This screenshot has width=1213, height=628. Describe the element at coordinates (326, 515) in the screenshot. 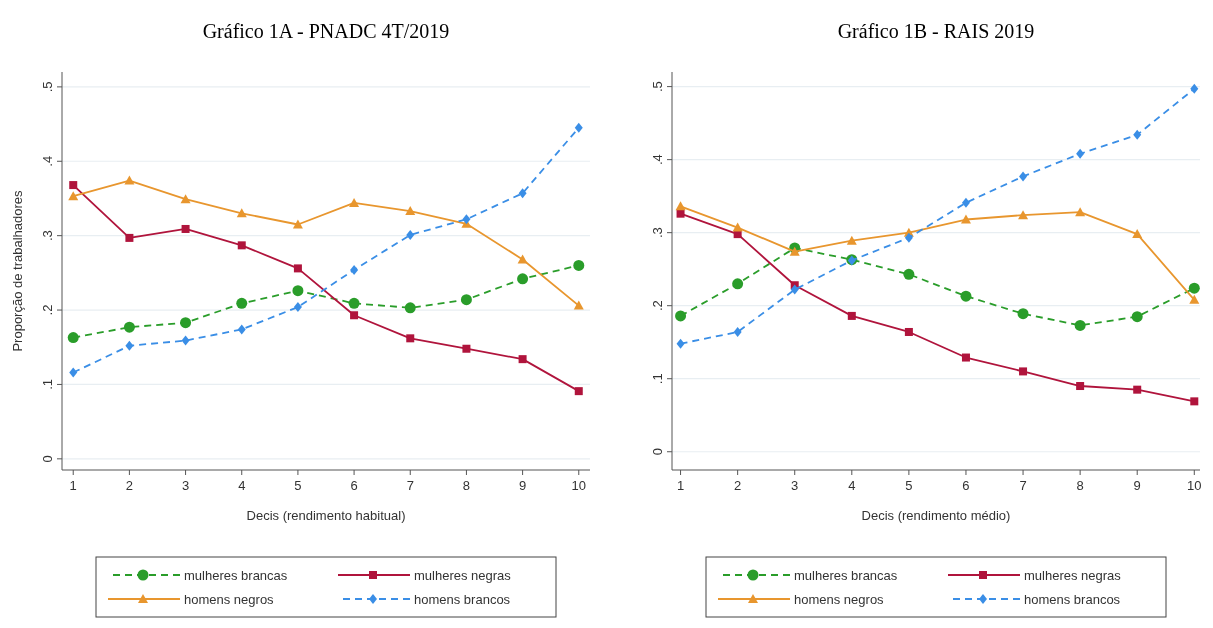

I see `x-axis-title: Decis (rendimento habitual)` at that location.